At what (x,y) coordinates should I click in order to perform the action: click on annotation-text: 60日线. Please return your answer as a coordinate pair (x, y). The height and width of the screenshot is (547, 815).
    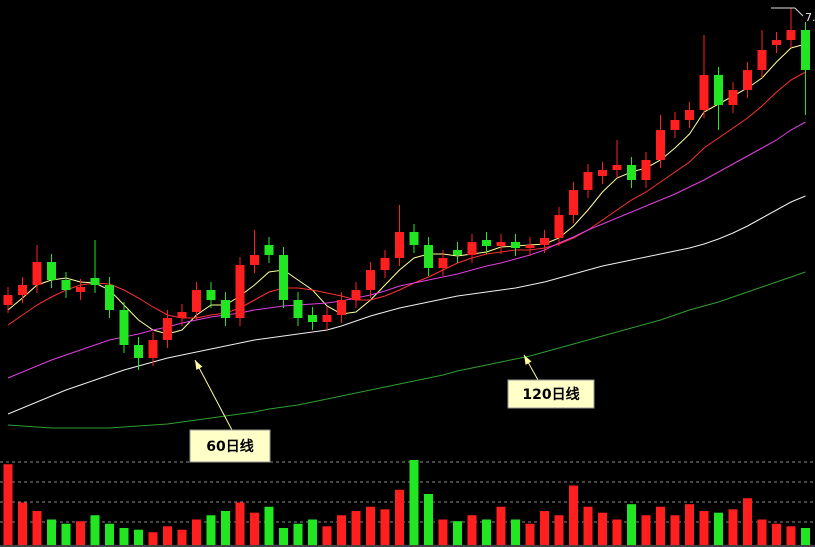
    Looking at the image, I should click on (229, 446).